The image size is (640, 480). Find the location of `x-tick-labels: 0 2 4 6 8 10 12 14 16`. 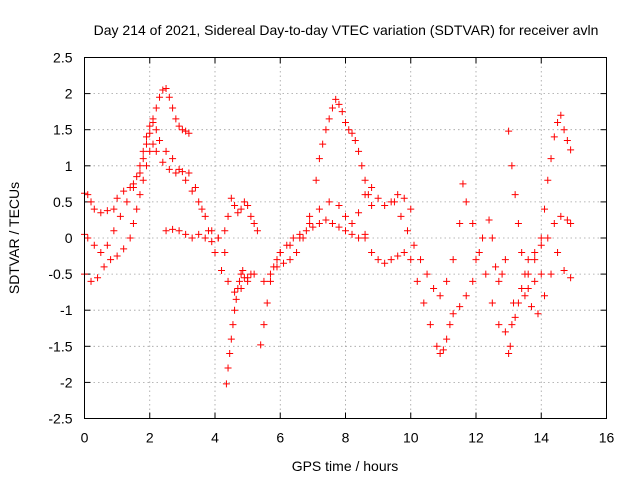

x-tick-labels: 0 2 4 6 8 10 12 14 16 is located at coordinates (348, 438).